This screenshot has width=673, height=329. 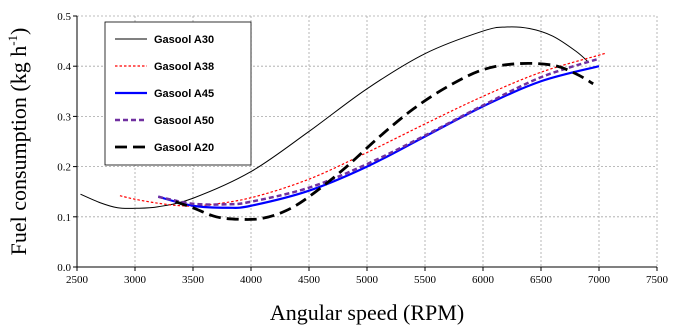 What do you see at coordinates (184, 40) in the screenshot?
I see `legend-label: Gasool A30` at bounding box center [184, 40].